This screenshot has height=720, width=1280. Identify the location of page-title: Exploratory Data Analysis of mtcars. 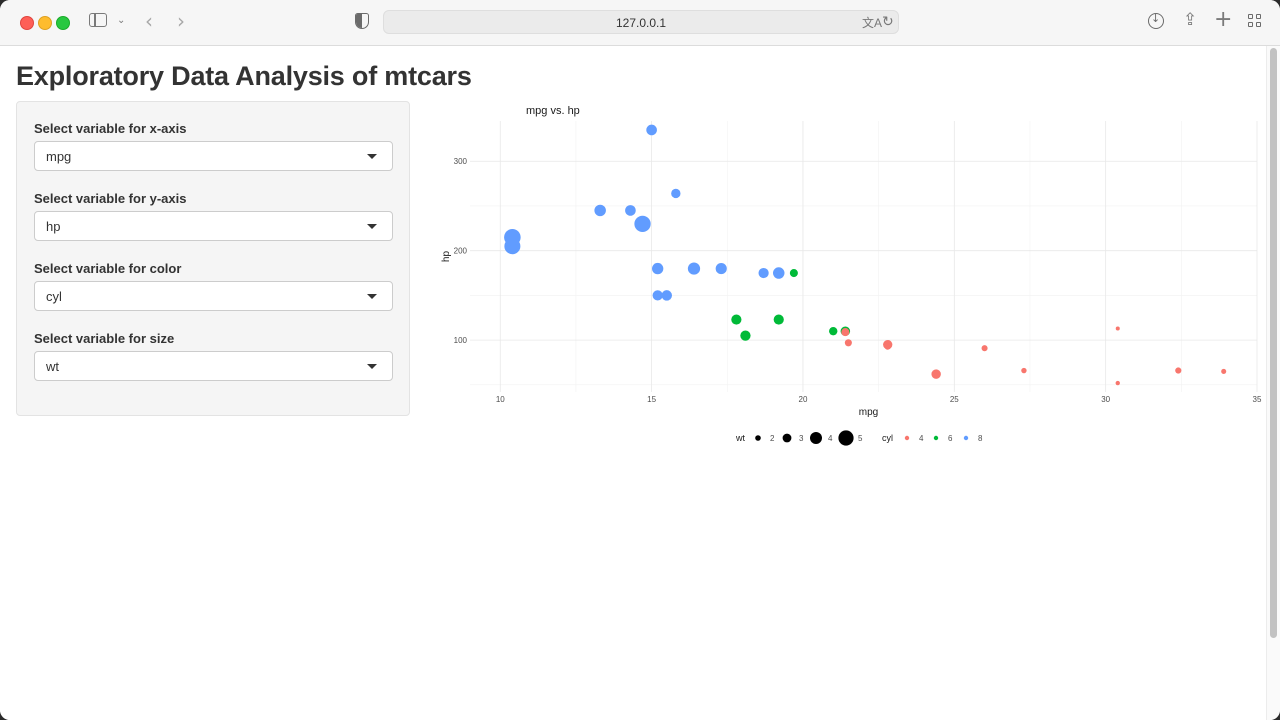
(244, 76).